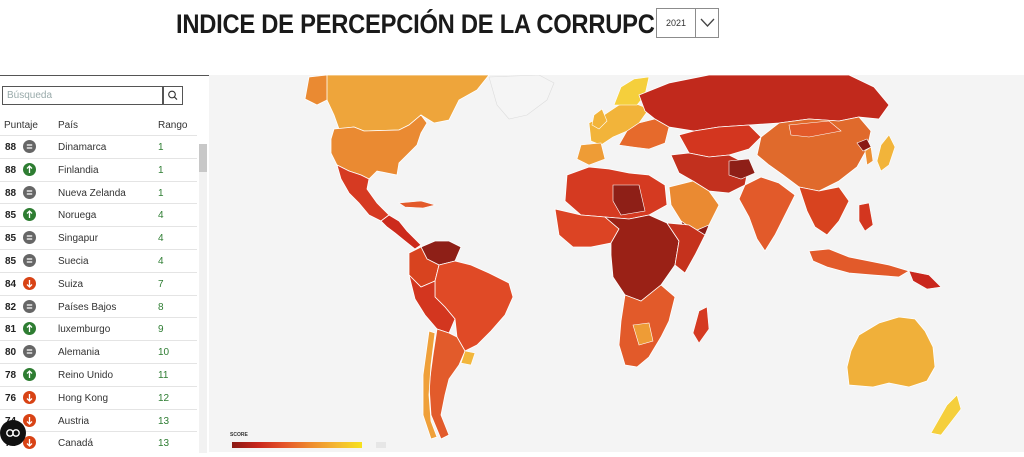 The width and height of the screenshot is (1024, 457). Describe the element at coordinates (87, 307) in the screenshot. I see `country-name: Países Bajos` at that location.